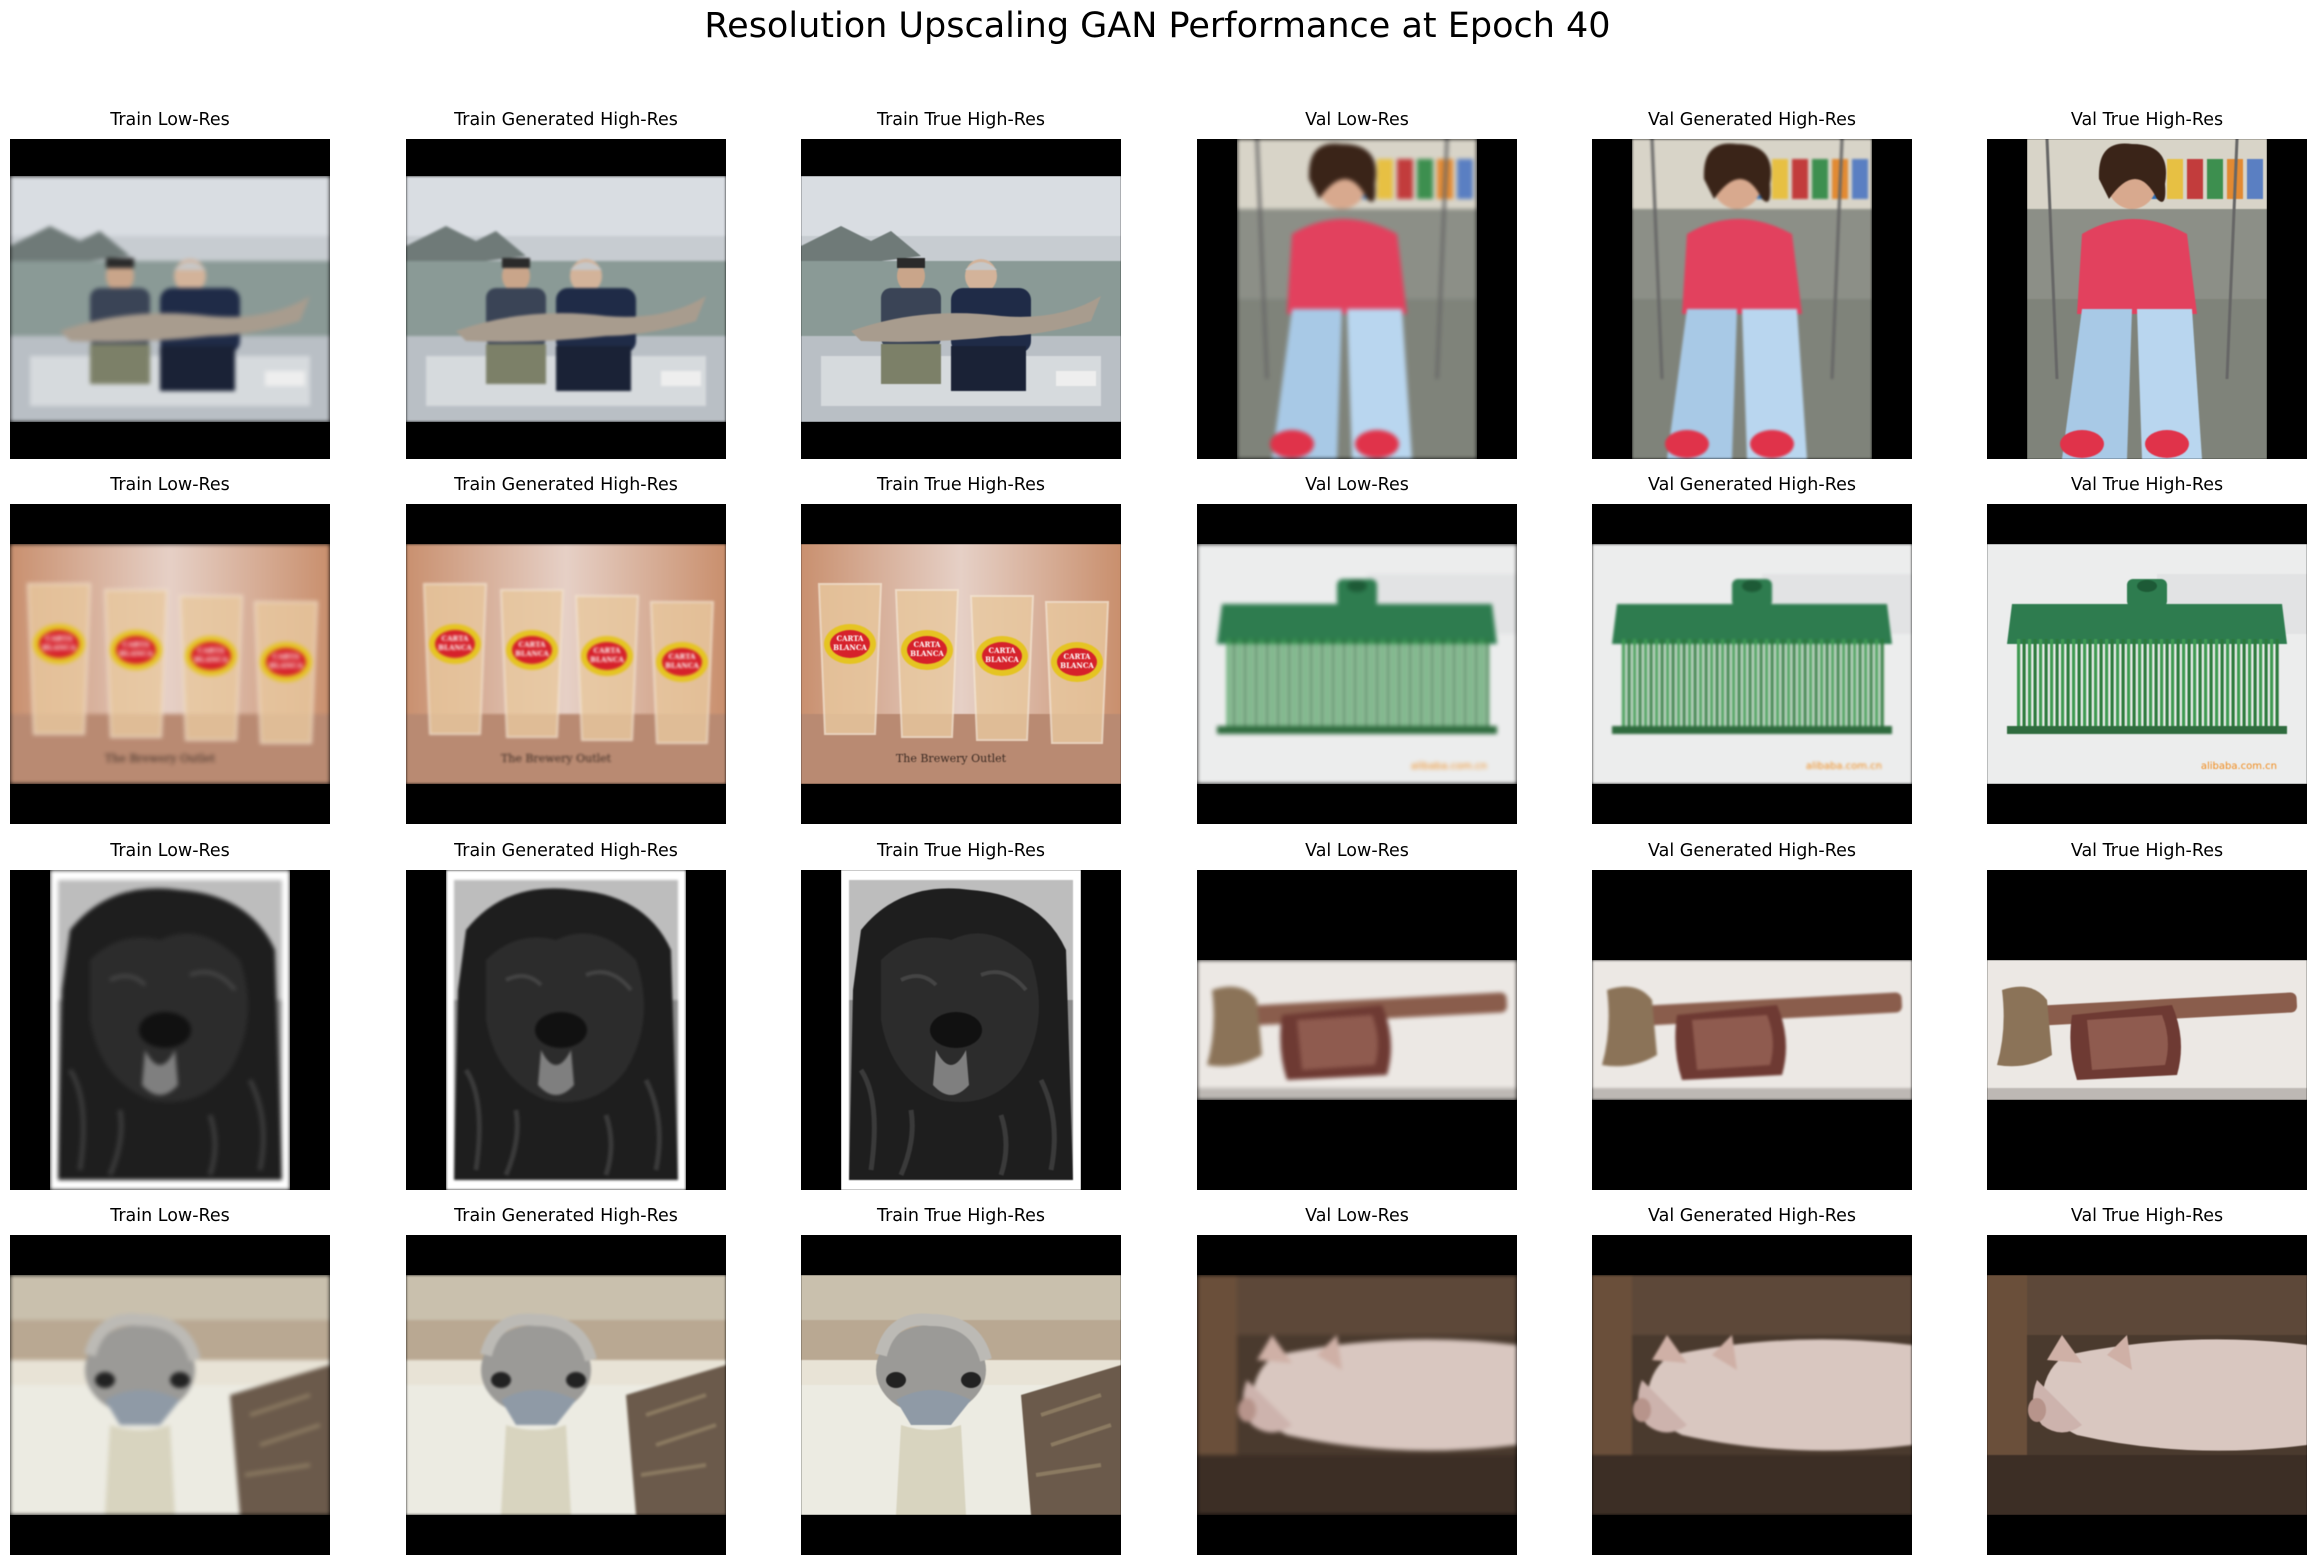  I want to click on panel-shaggy-dog-bw-photo: Train Generated High-Res, so click(566, 1017).